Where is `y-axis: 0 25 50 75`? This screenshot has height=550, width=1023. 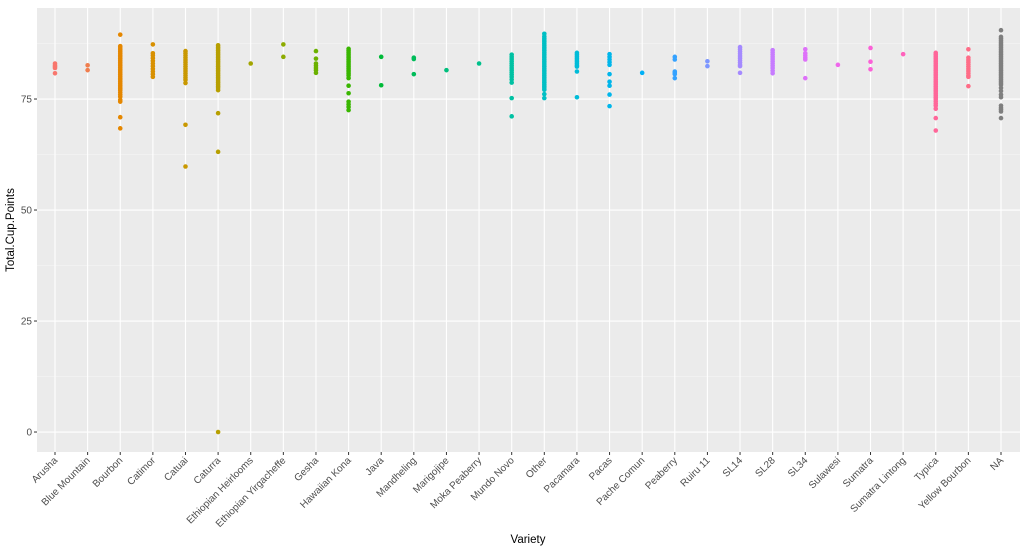 y-axis: 0 25 50 75 is located at coordinates (29, 267).